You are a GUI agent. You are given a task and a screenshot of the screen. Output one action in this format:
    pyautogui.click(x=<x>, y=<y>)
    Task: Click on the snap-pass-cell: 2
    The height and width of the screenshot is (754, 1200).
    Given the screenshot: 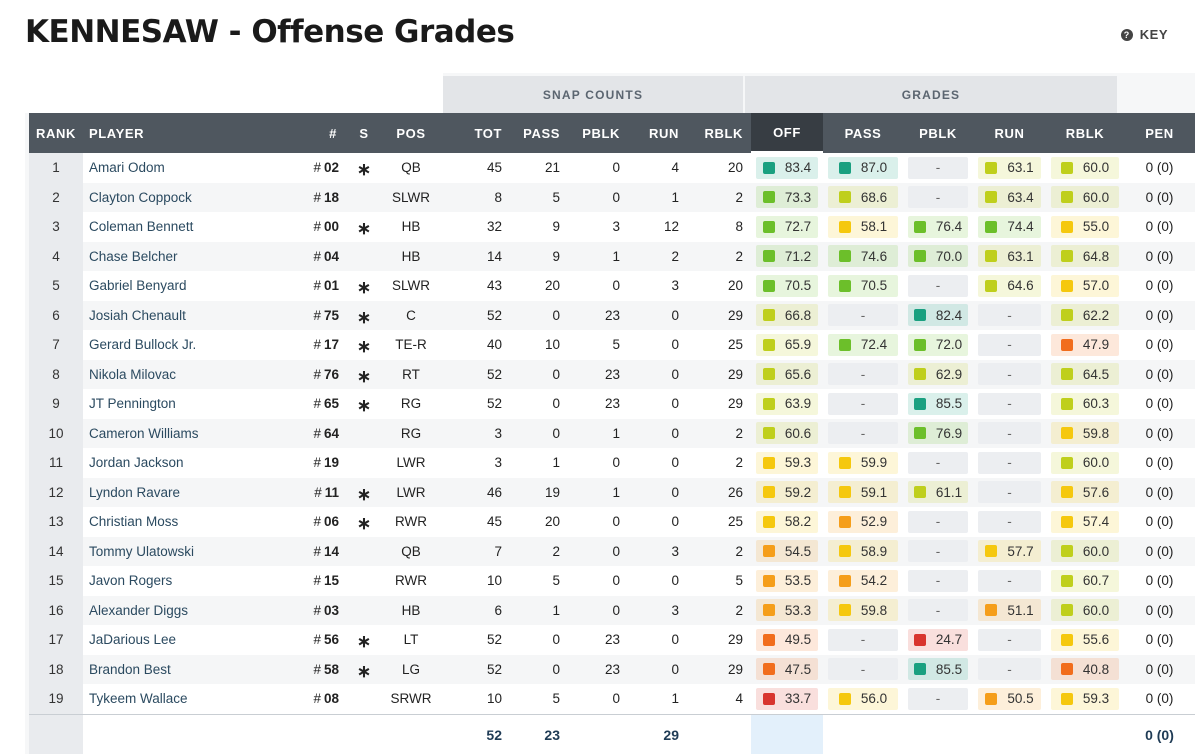 What is the action you would take?
    pyautogui.click(x=556, y=551)
    